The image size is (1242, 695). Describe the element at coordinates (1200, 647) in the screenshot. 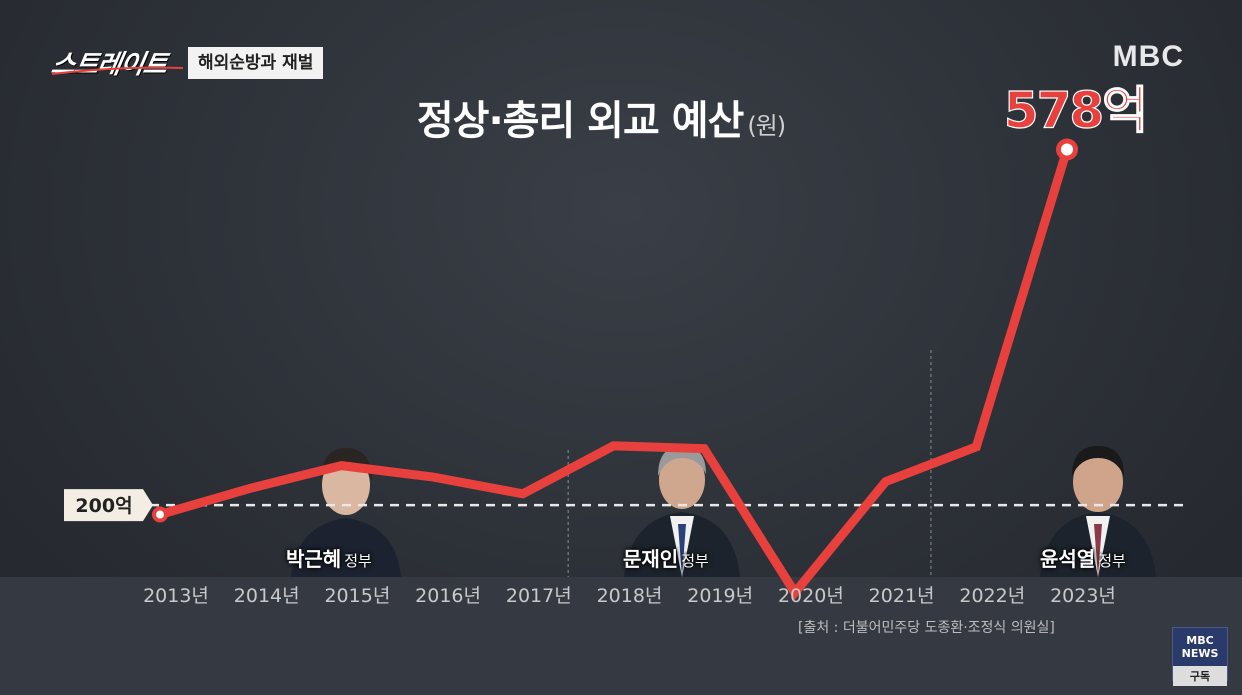

I see `subscribe-brand: MBC NEWS` at that location.